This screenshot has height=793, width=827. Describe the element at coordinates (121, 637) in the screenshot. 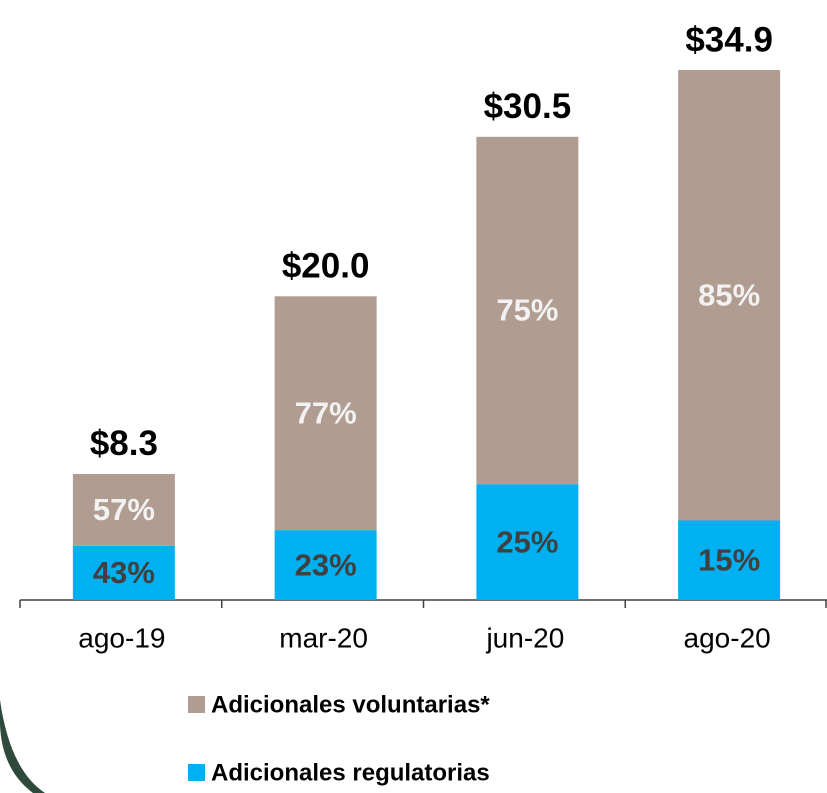

I see `x-tick-label: ago-19` at that location.